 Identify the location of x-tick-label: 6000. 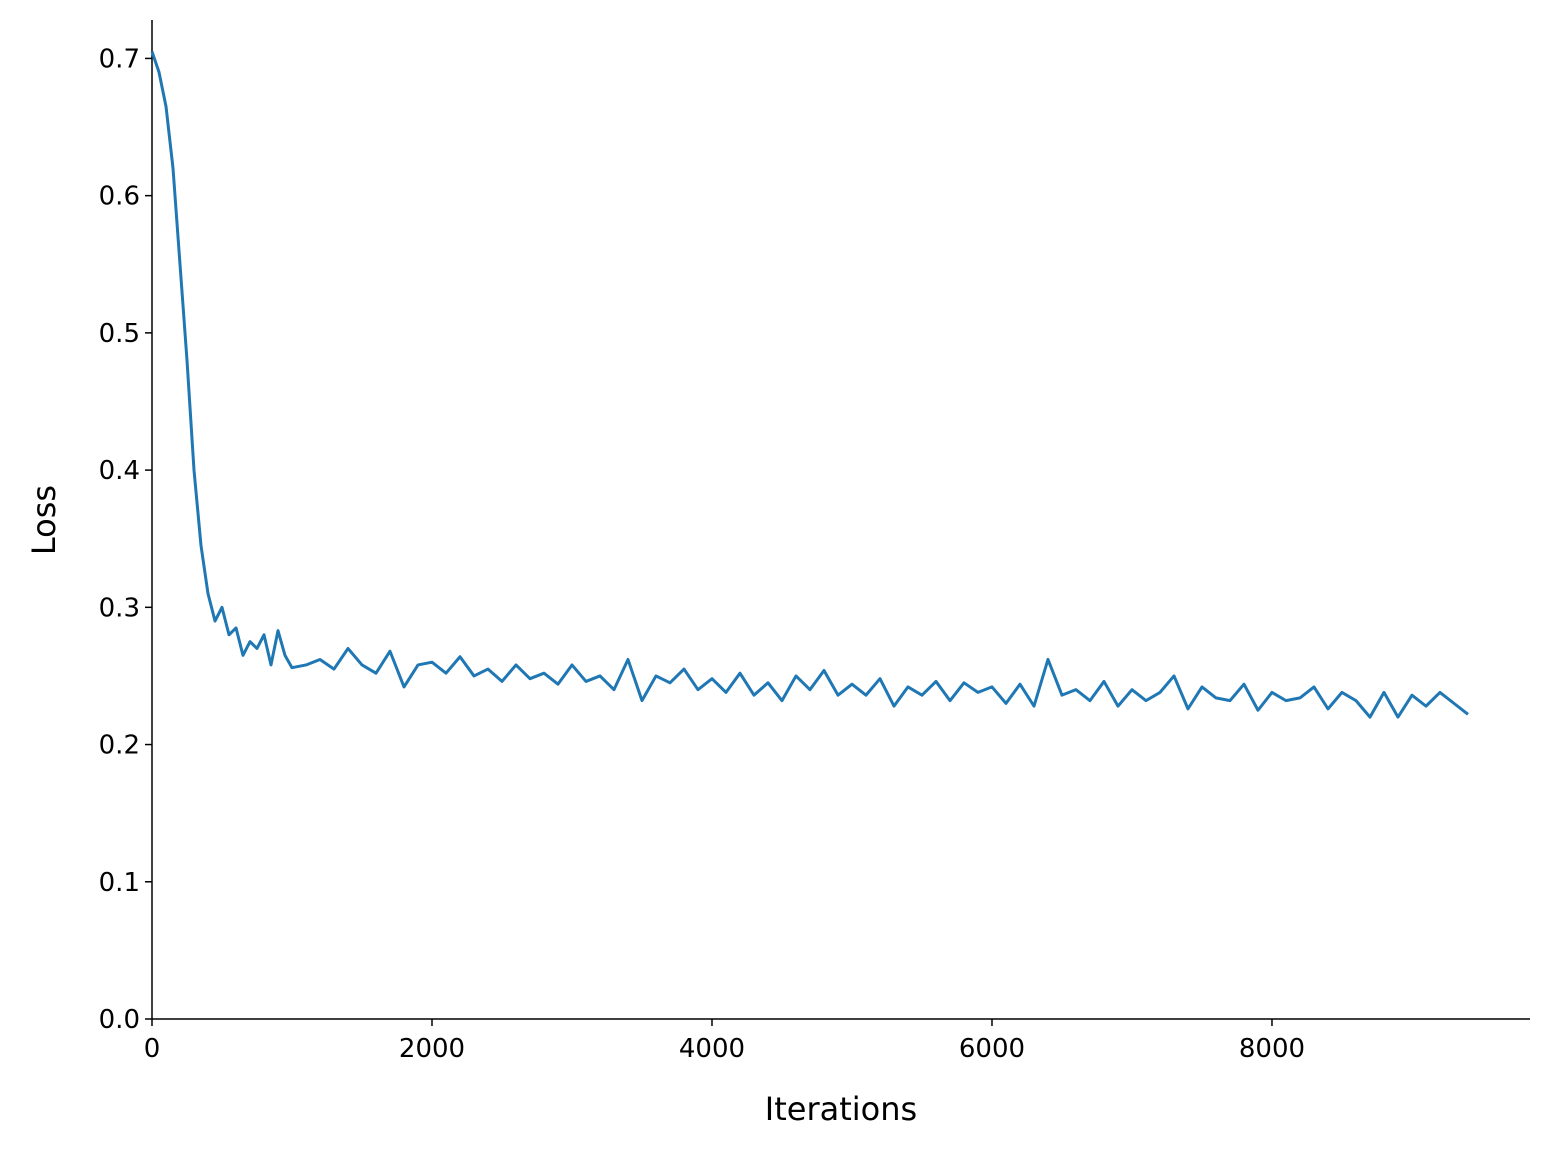
(992, 1049).